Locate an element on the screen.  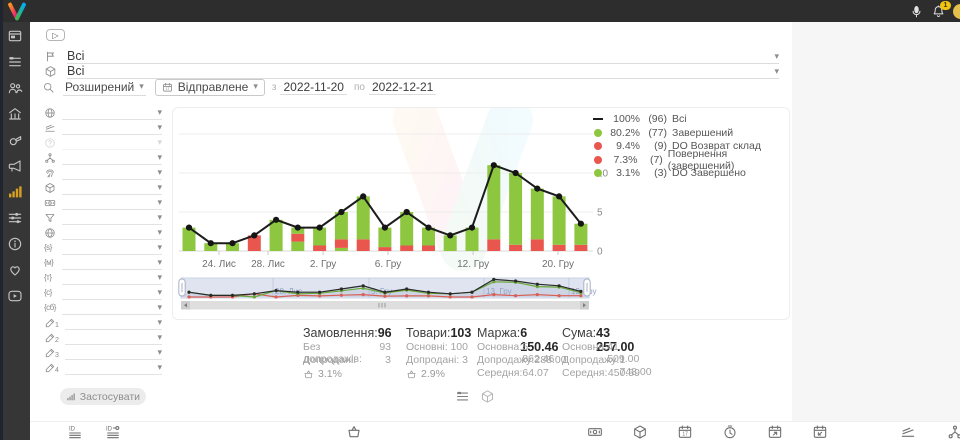
layers-icon is located at coordinates (908, 432).